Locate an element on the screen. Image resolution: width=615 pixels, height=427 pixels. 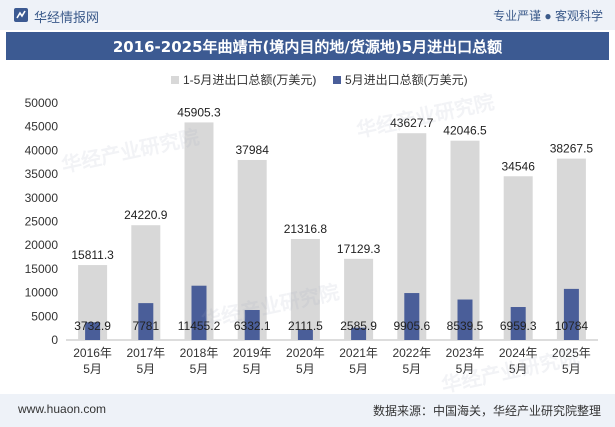
y-tick-label: 15000 is located at coordinates (42, 269).